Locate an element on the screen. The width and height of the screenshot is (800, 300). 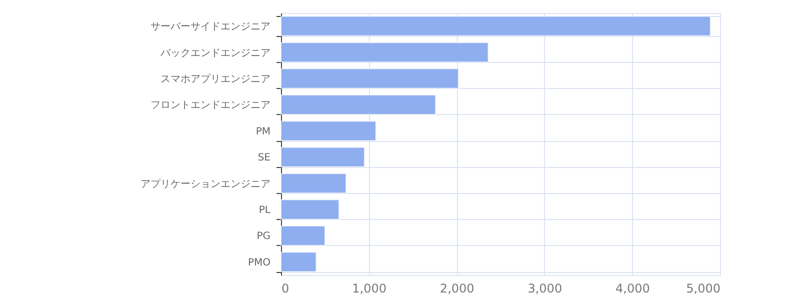
y-tick-label: サーバーサイドエンジニア is located at coordinates (210, 27).